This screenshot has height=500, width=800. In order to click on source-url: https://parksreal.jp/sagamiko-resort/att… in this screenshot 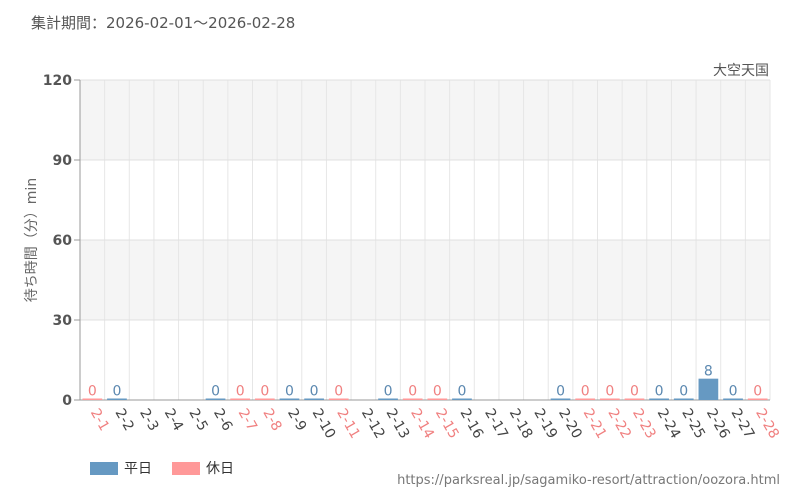, I will do `click(588, 480)`.